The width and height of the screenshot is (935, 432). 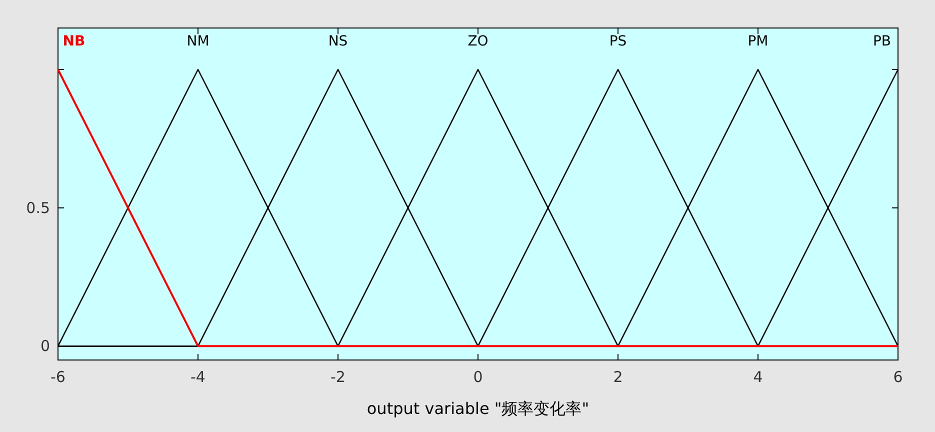 What do you see at coordinates (338, 377) in the screenshot?
I see `x-tick-label: -2` at bounding box center [338, 377].